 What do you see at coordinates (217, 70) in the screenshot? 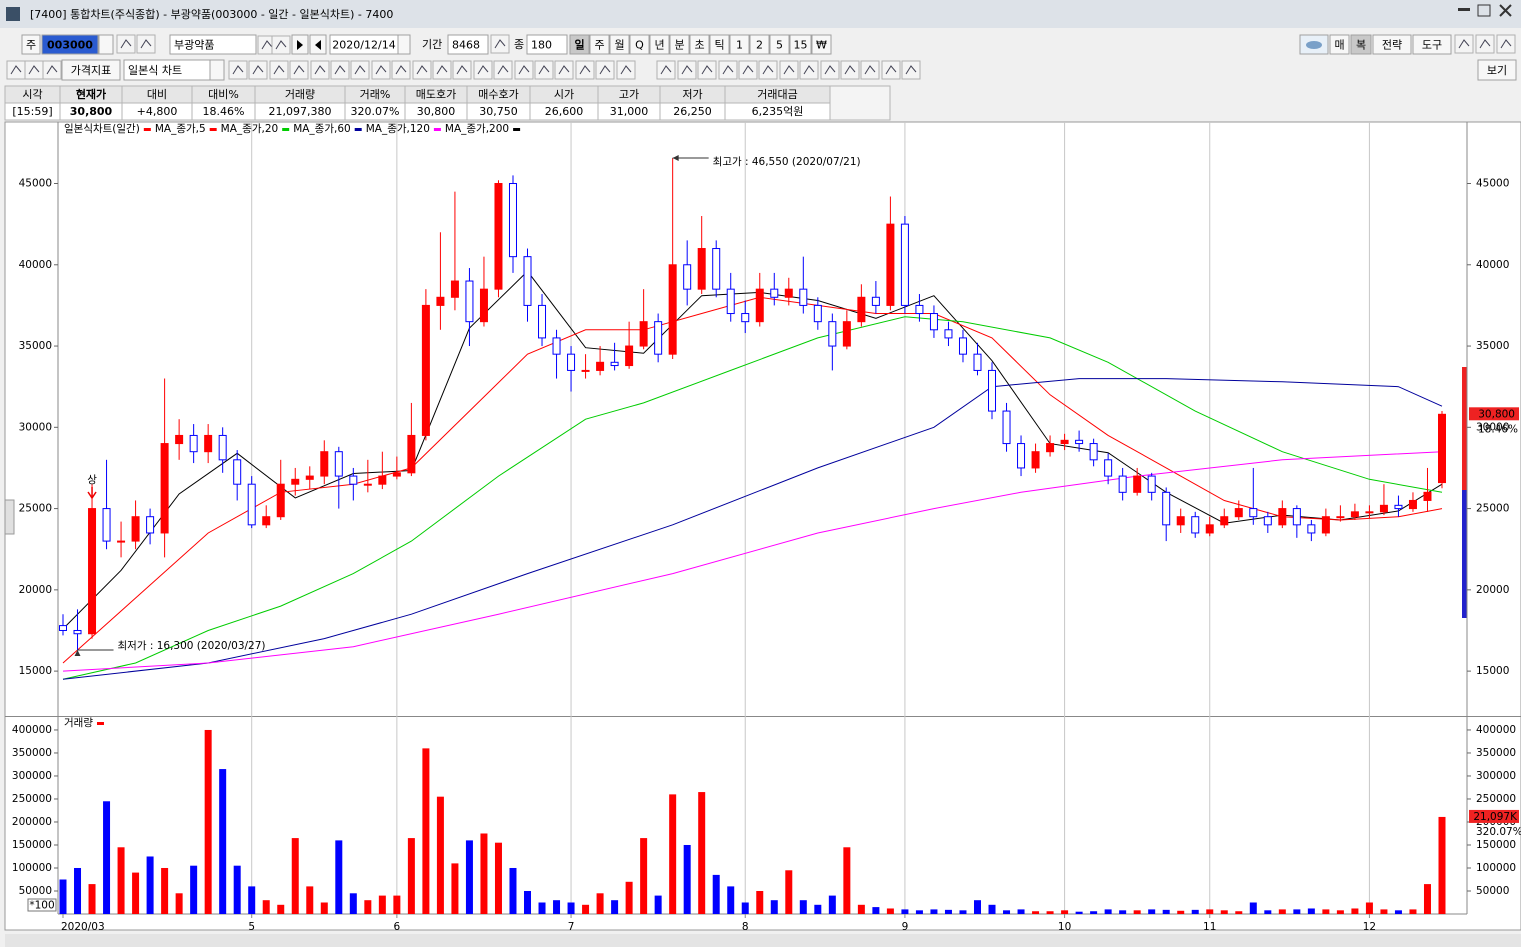
I see `style-dropdown` at bounding box center [217, 70].